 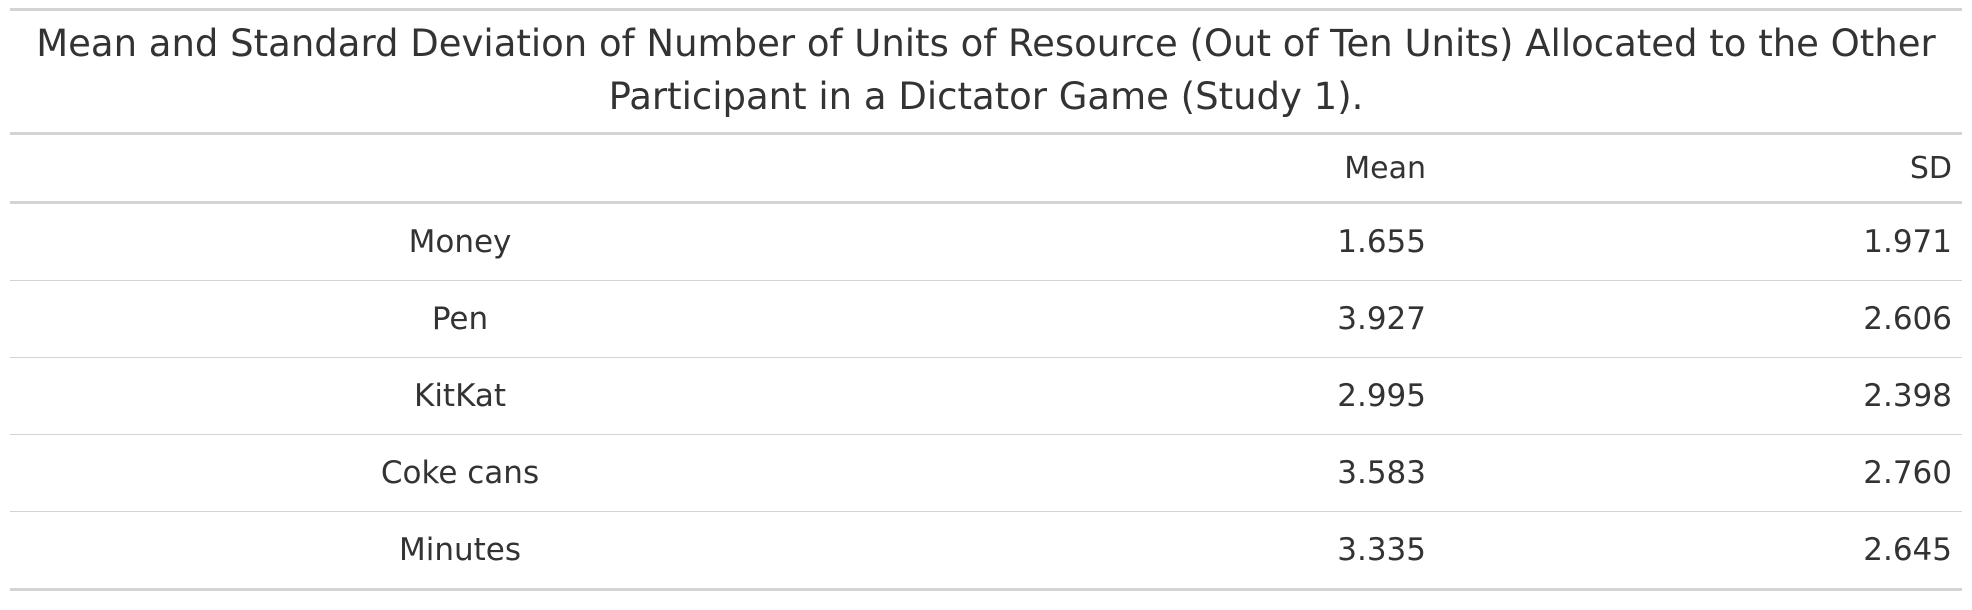 I want to click on table-row: KitKat 2.995 2.398, so click(x=986, y=396).